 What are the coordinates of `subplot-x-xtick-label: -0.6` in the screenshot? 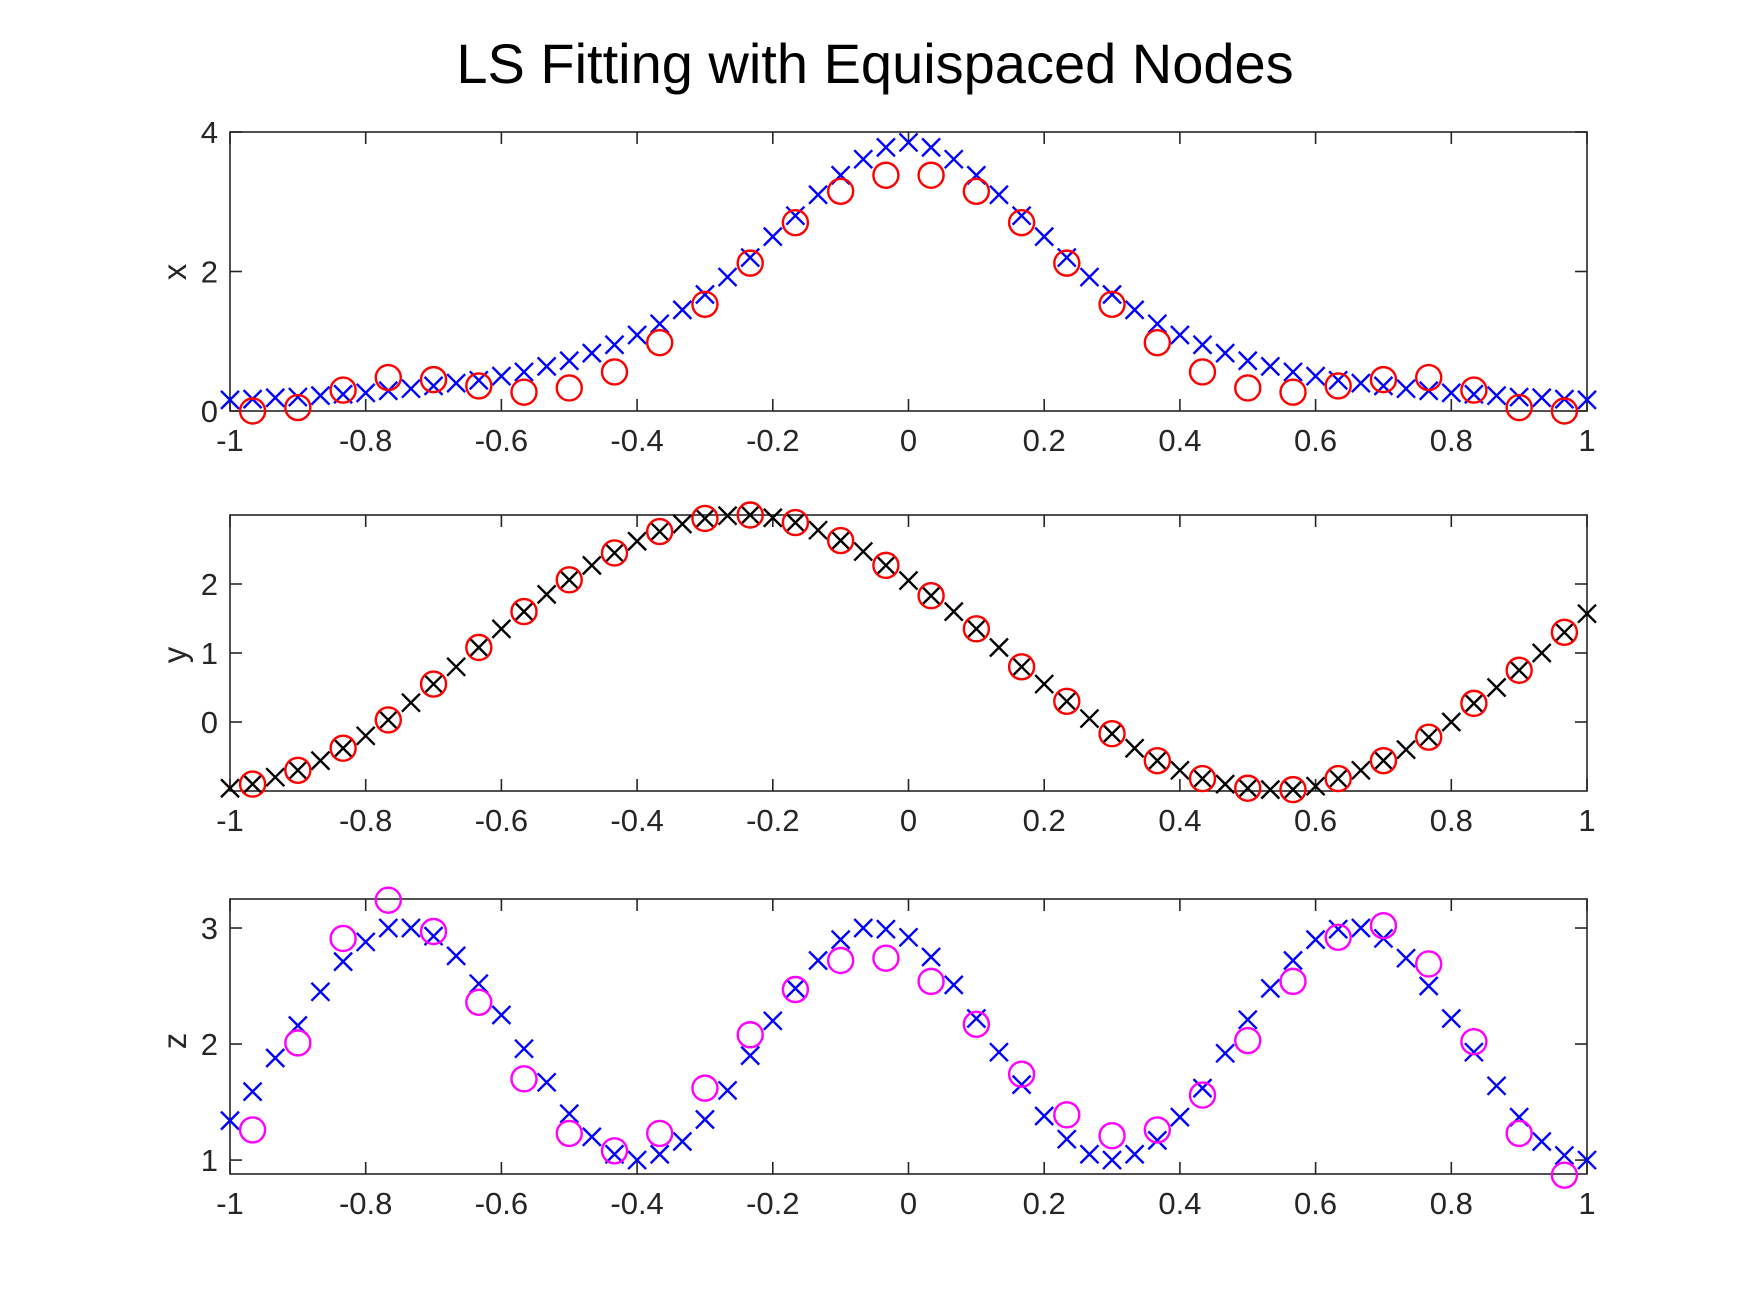 It's located at (501, 440).